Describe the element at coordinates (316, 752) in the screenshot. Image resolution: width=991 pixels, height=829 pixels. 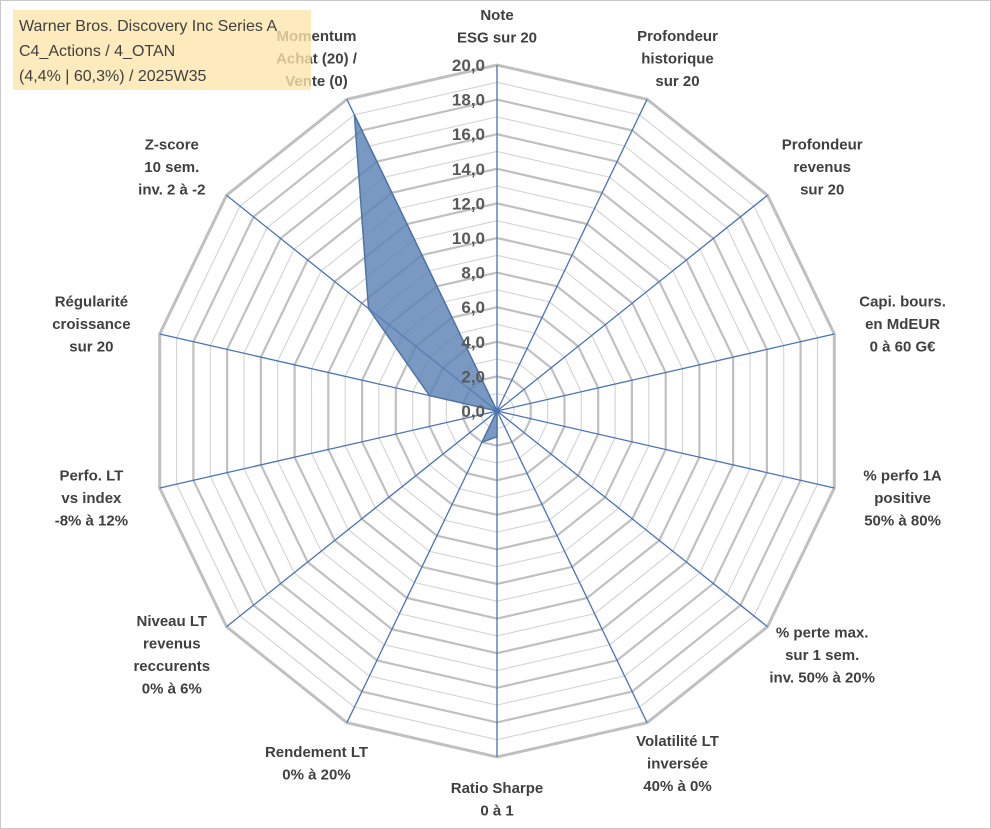
I see `axis-label-line: Rendement LT` at that location.